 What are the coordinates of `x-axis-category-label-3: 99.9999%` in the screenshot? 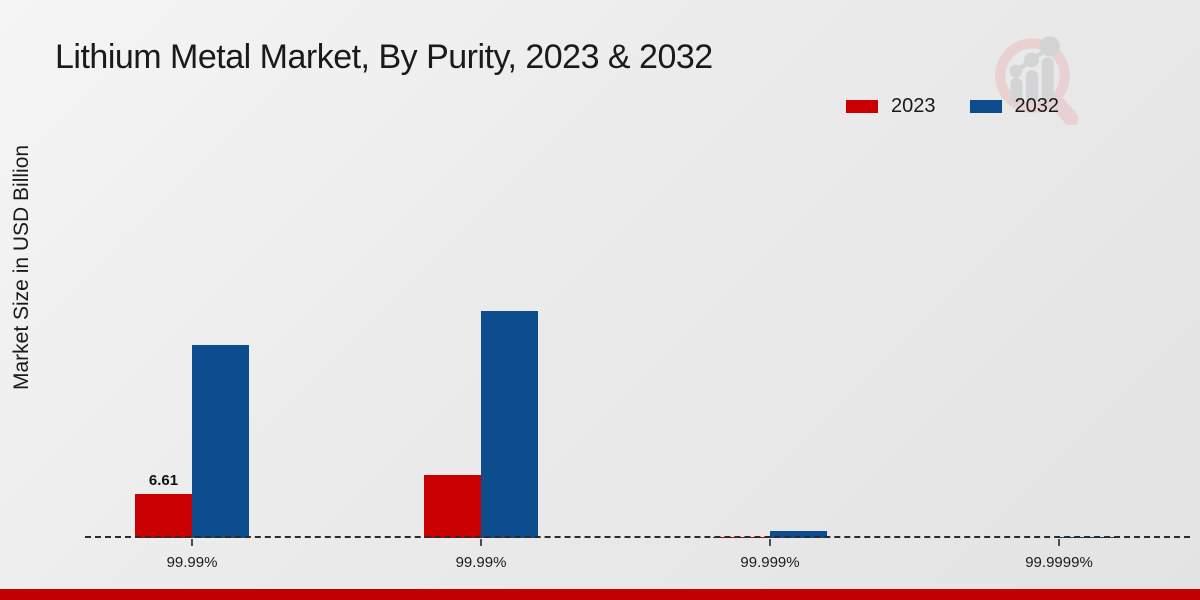 It's located at (1059, 562).